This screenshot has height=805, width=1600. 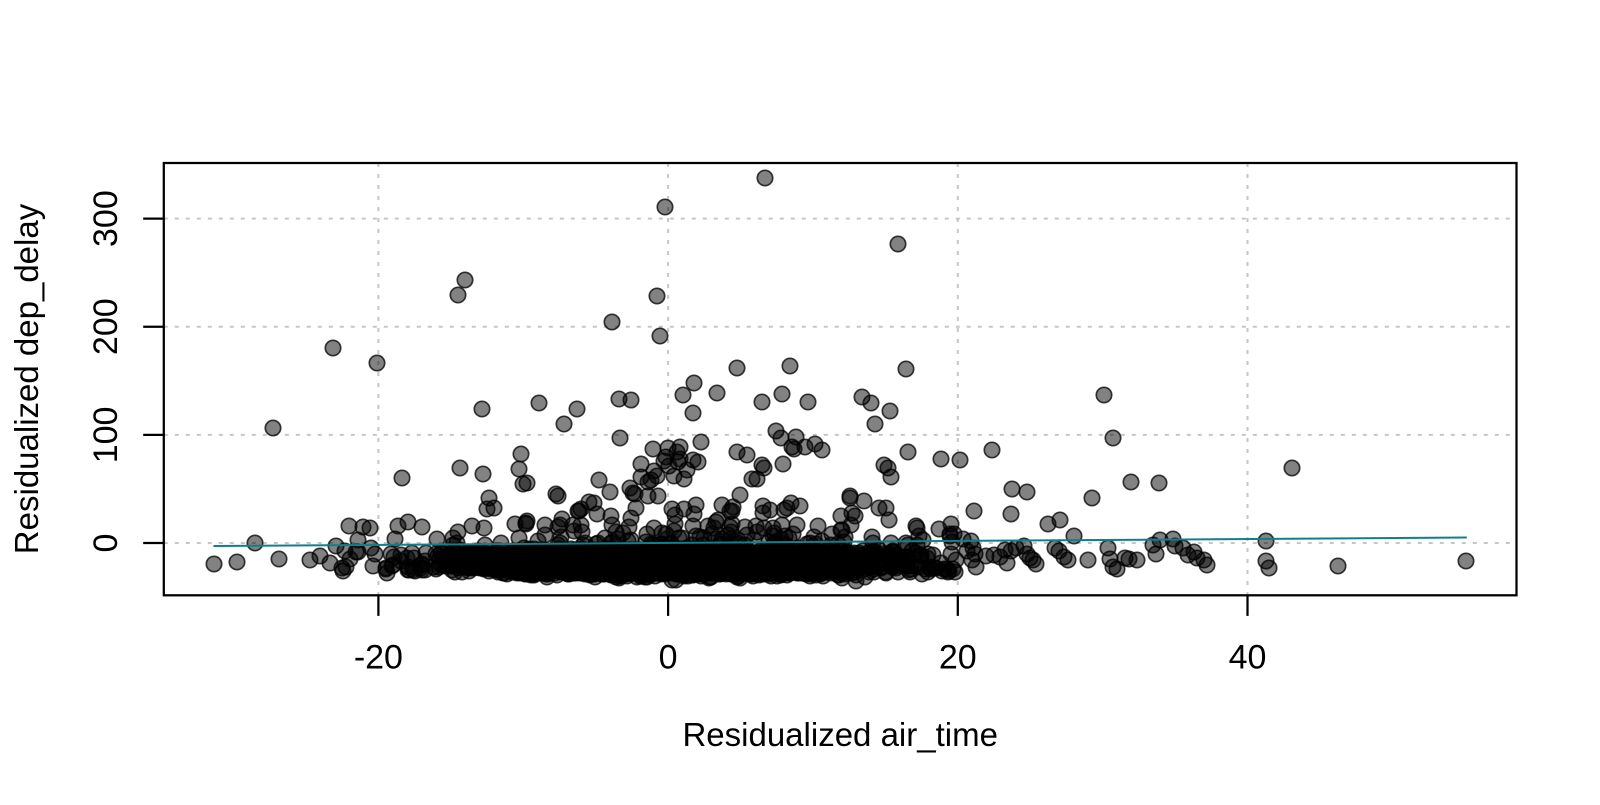 I want to click on svg-text: 100, so click(x=106, y=435).